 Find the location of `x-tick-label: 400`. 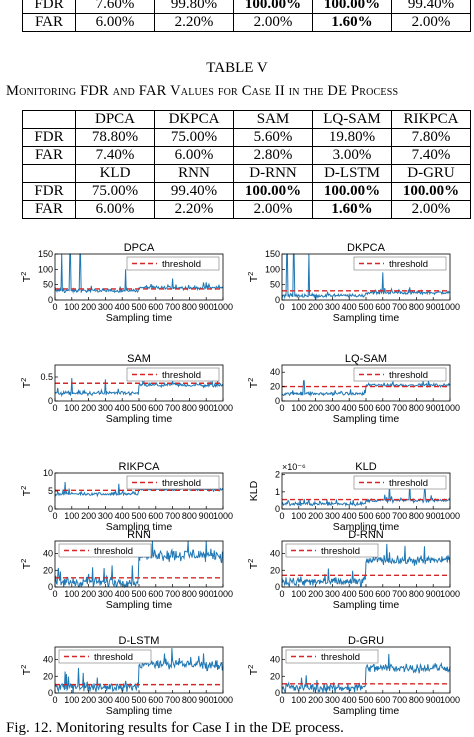

x-tick-label: 400 is located at coordinates (349, 408).